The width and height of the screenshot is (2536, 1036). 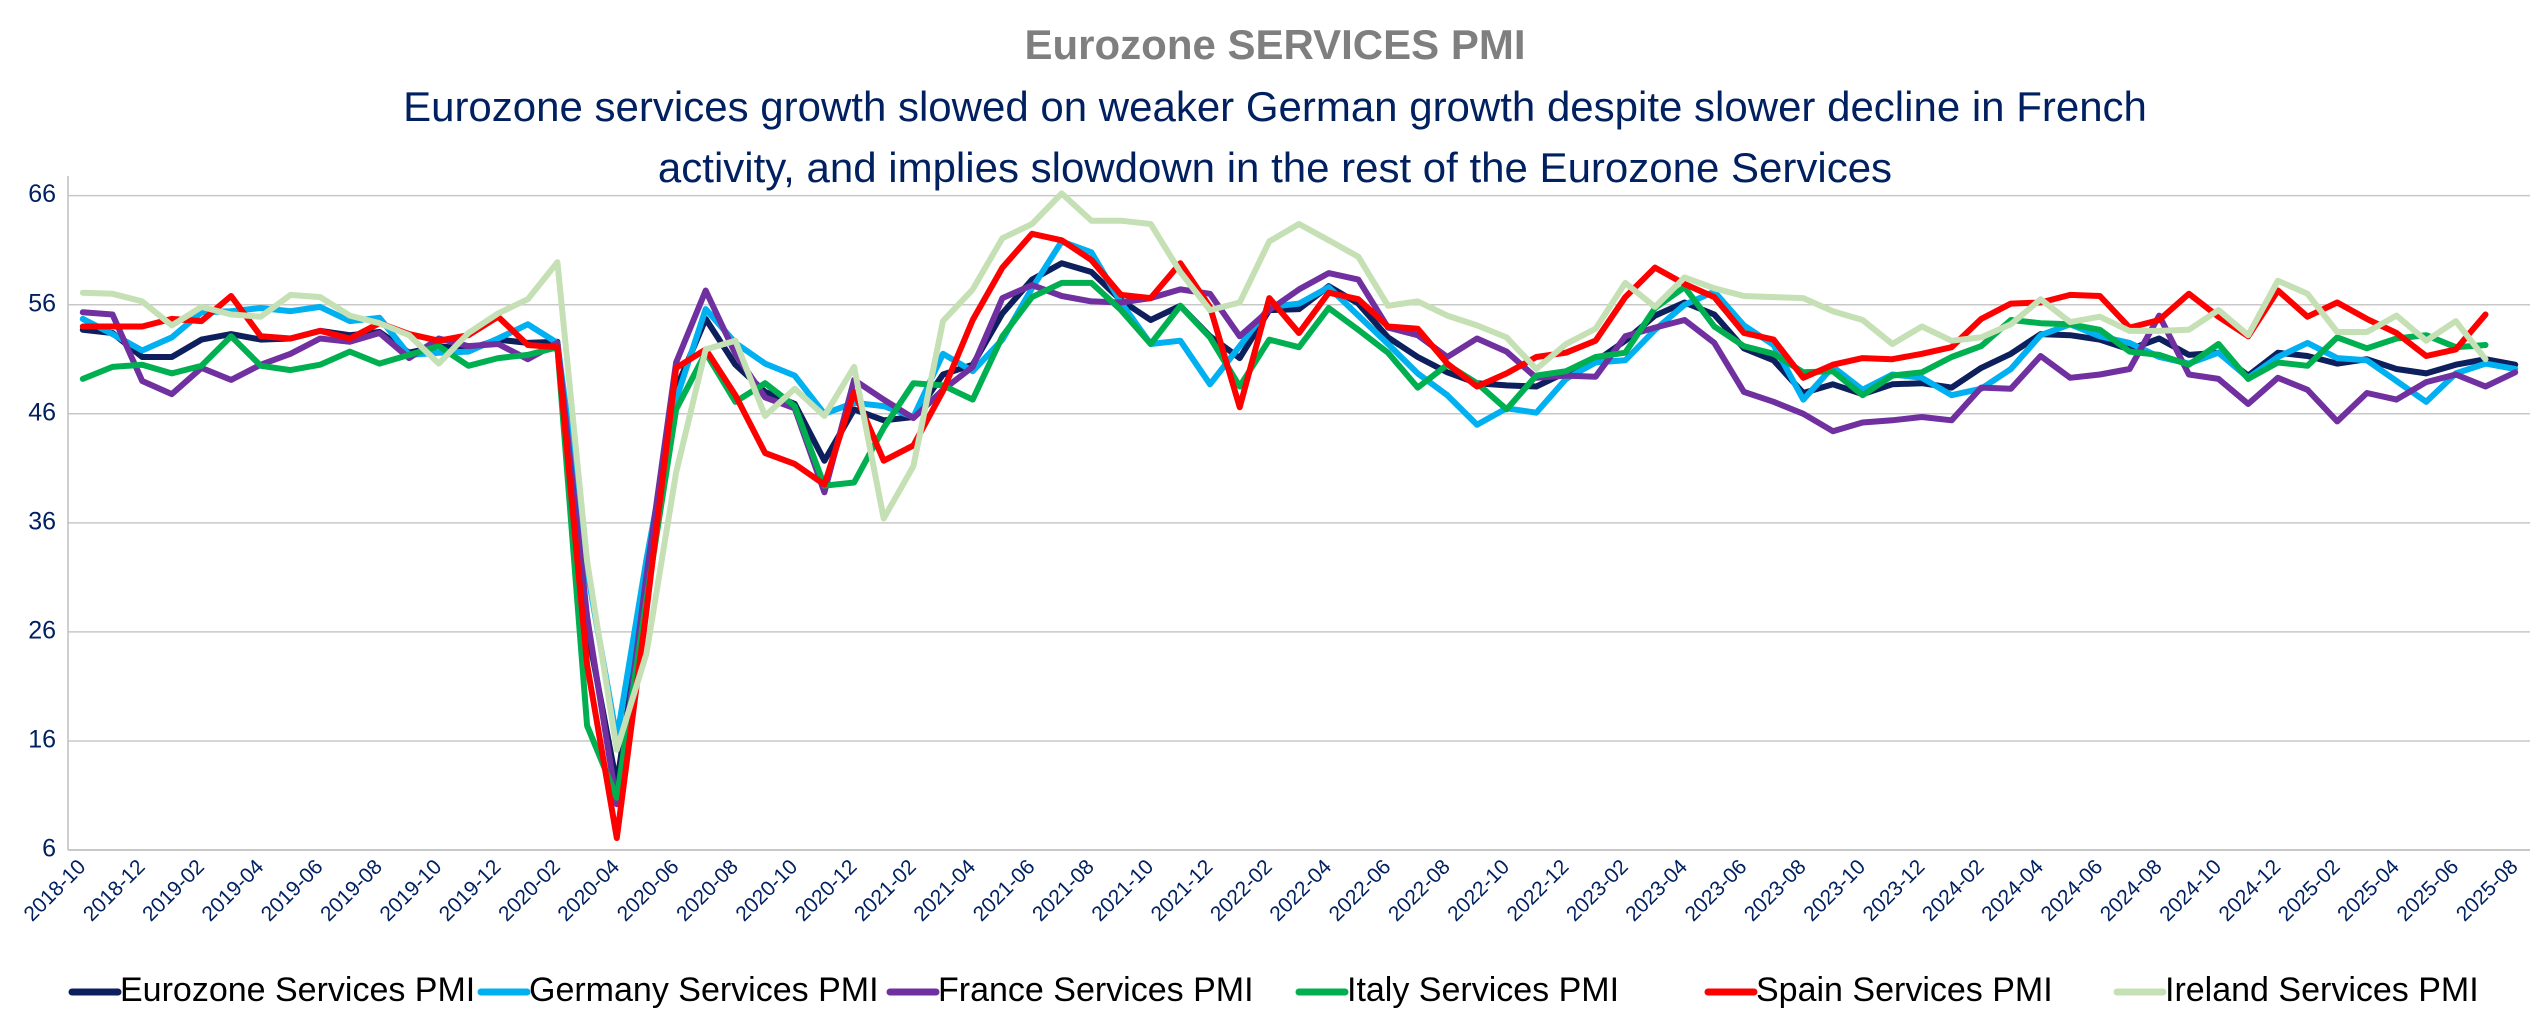 I want to click on x-tick-label: 2018-12, so click(x=114, y=890).